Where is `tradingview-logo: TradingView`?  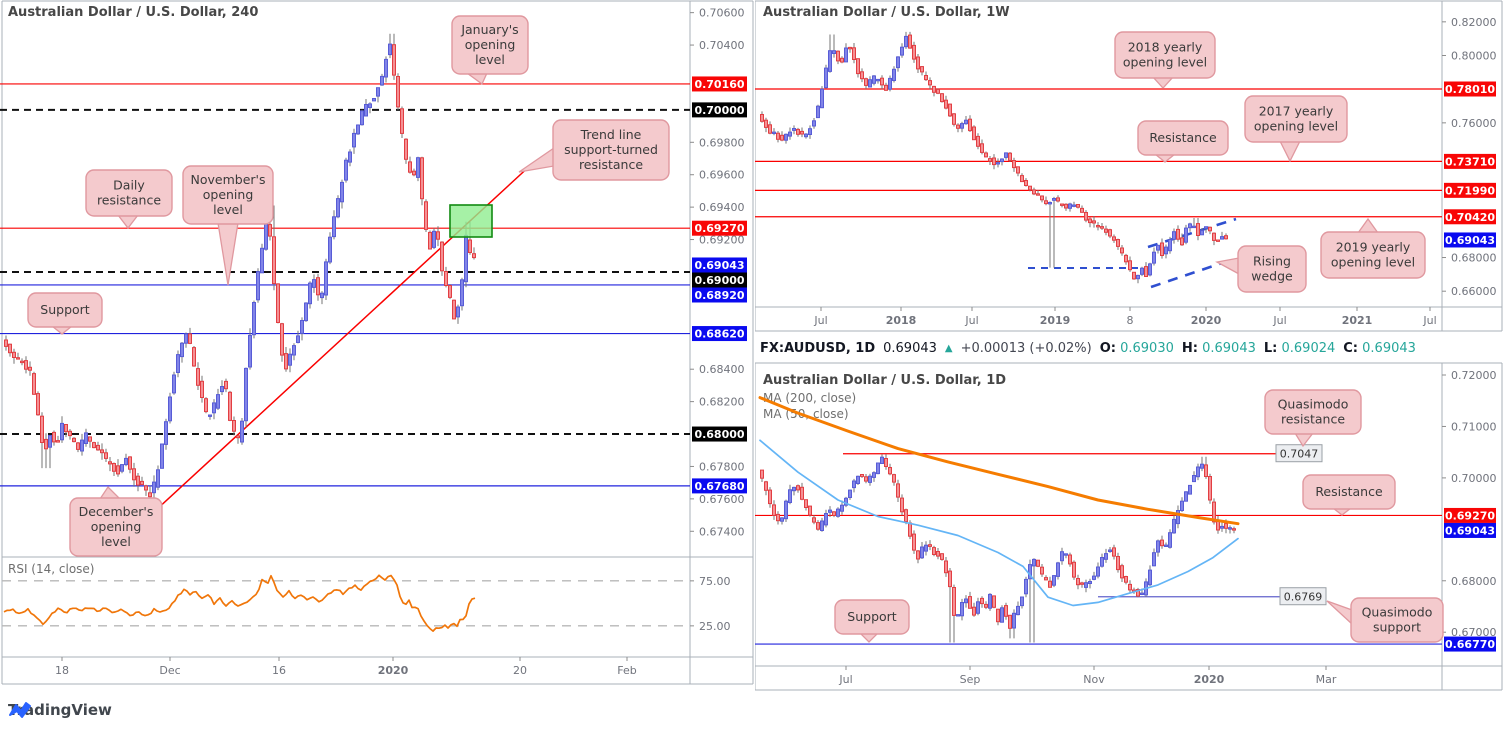
tradingview-logo: TradingView is located at coordinates (60, 710).